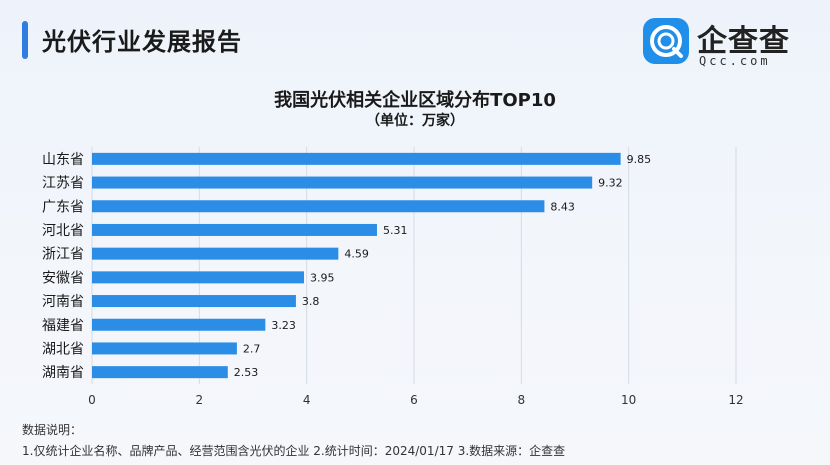  Describe the element at coordinates (63, 326) in the screenshot. I see `category-label: 福建省` at that location.